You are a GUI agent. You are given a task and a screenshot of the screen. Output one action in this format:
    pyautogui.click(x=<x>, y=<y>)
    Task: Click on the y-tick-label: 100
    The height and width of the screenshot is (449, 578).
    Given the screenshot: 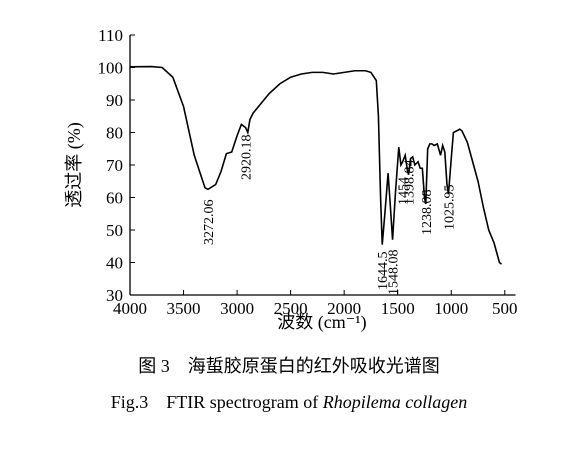 What is the action you would take?
    pyautogui.click(x=111, y=68)
    